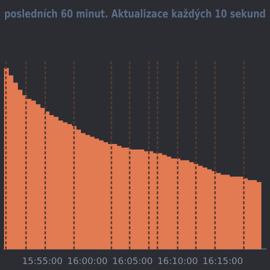 Image resolution: width=270 pixels, height=270 pixels. What do you see at coordinates (177, 261) in the screenshot?
I see `x-tick-label: 16:10:00` at bounding box center [177, 261].